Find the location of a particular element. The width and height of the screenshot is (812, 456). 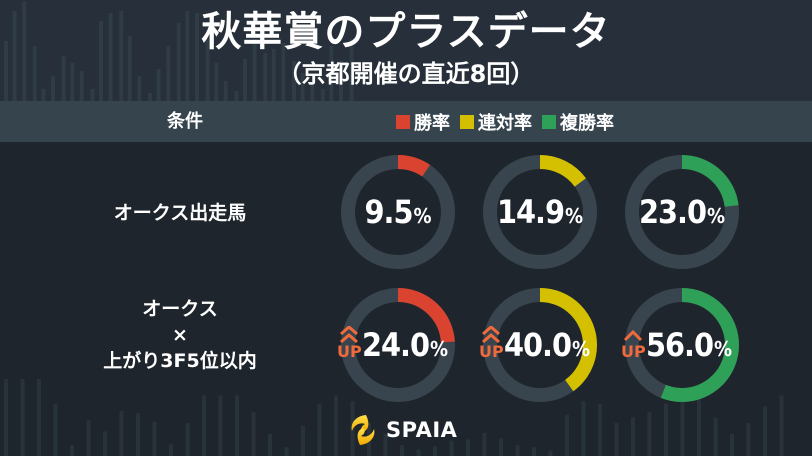

value-number: 14.9 is located at coordinates (530, 212).